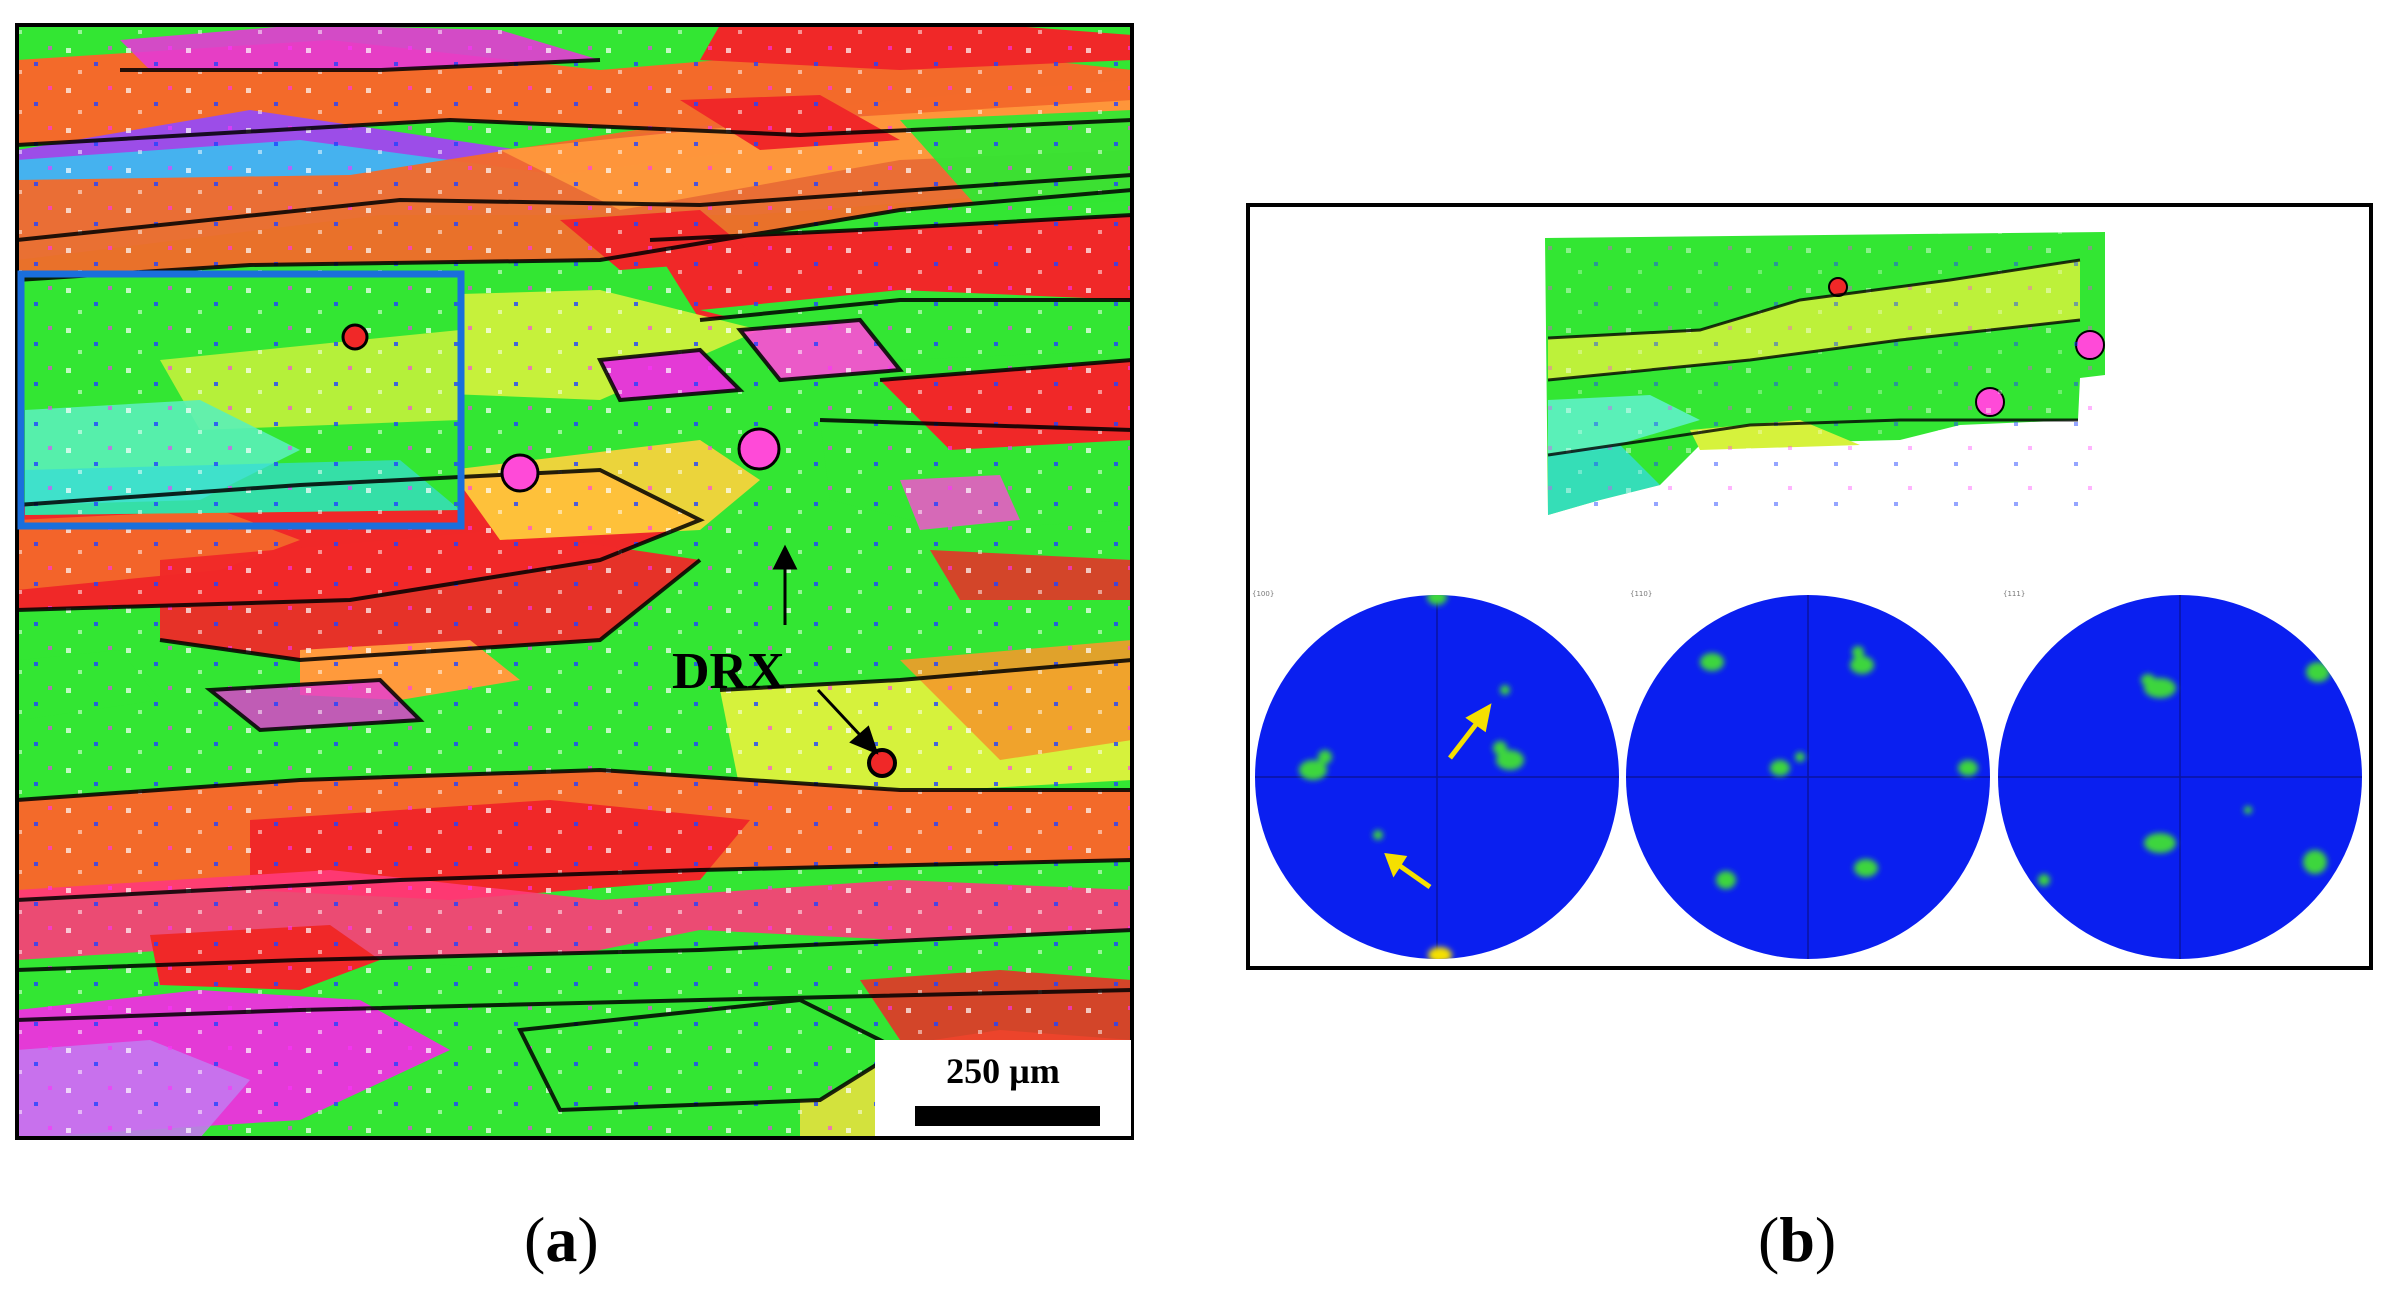  I want to click on drx-arrows, so click(825, 649).